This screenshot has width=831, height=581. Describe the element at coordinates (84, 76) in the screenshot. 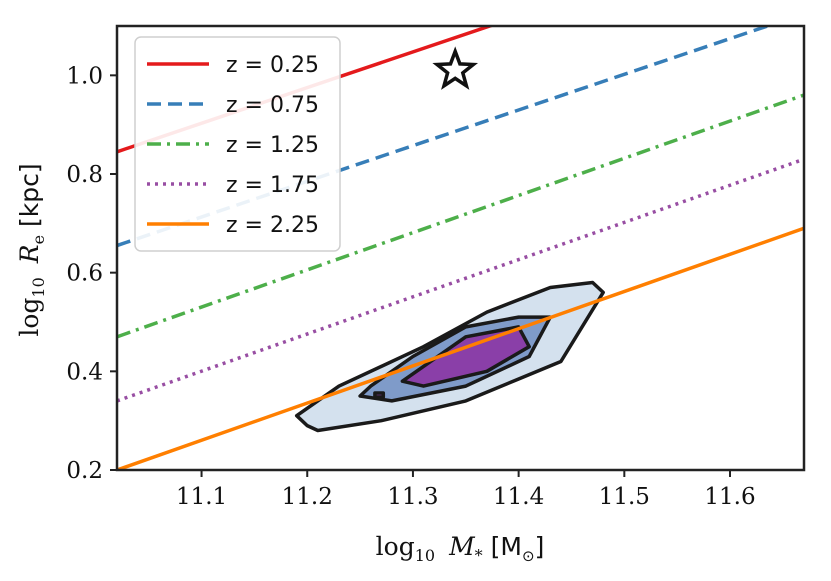

I see `y-tick-label: 1.0` at that location.